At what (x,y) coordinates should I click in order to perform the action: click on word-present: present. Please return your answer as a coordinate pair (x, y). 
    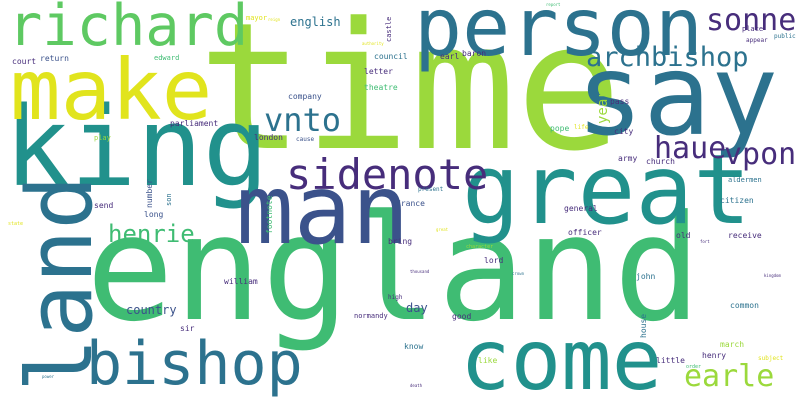
    Looking at the image, I should click on (431, 189).